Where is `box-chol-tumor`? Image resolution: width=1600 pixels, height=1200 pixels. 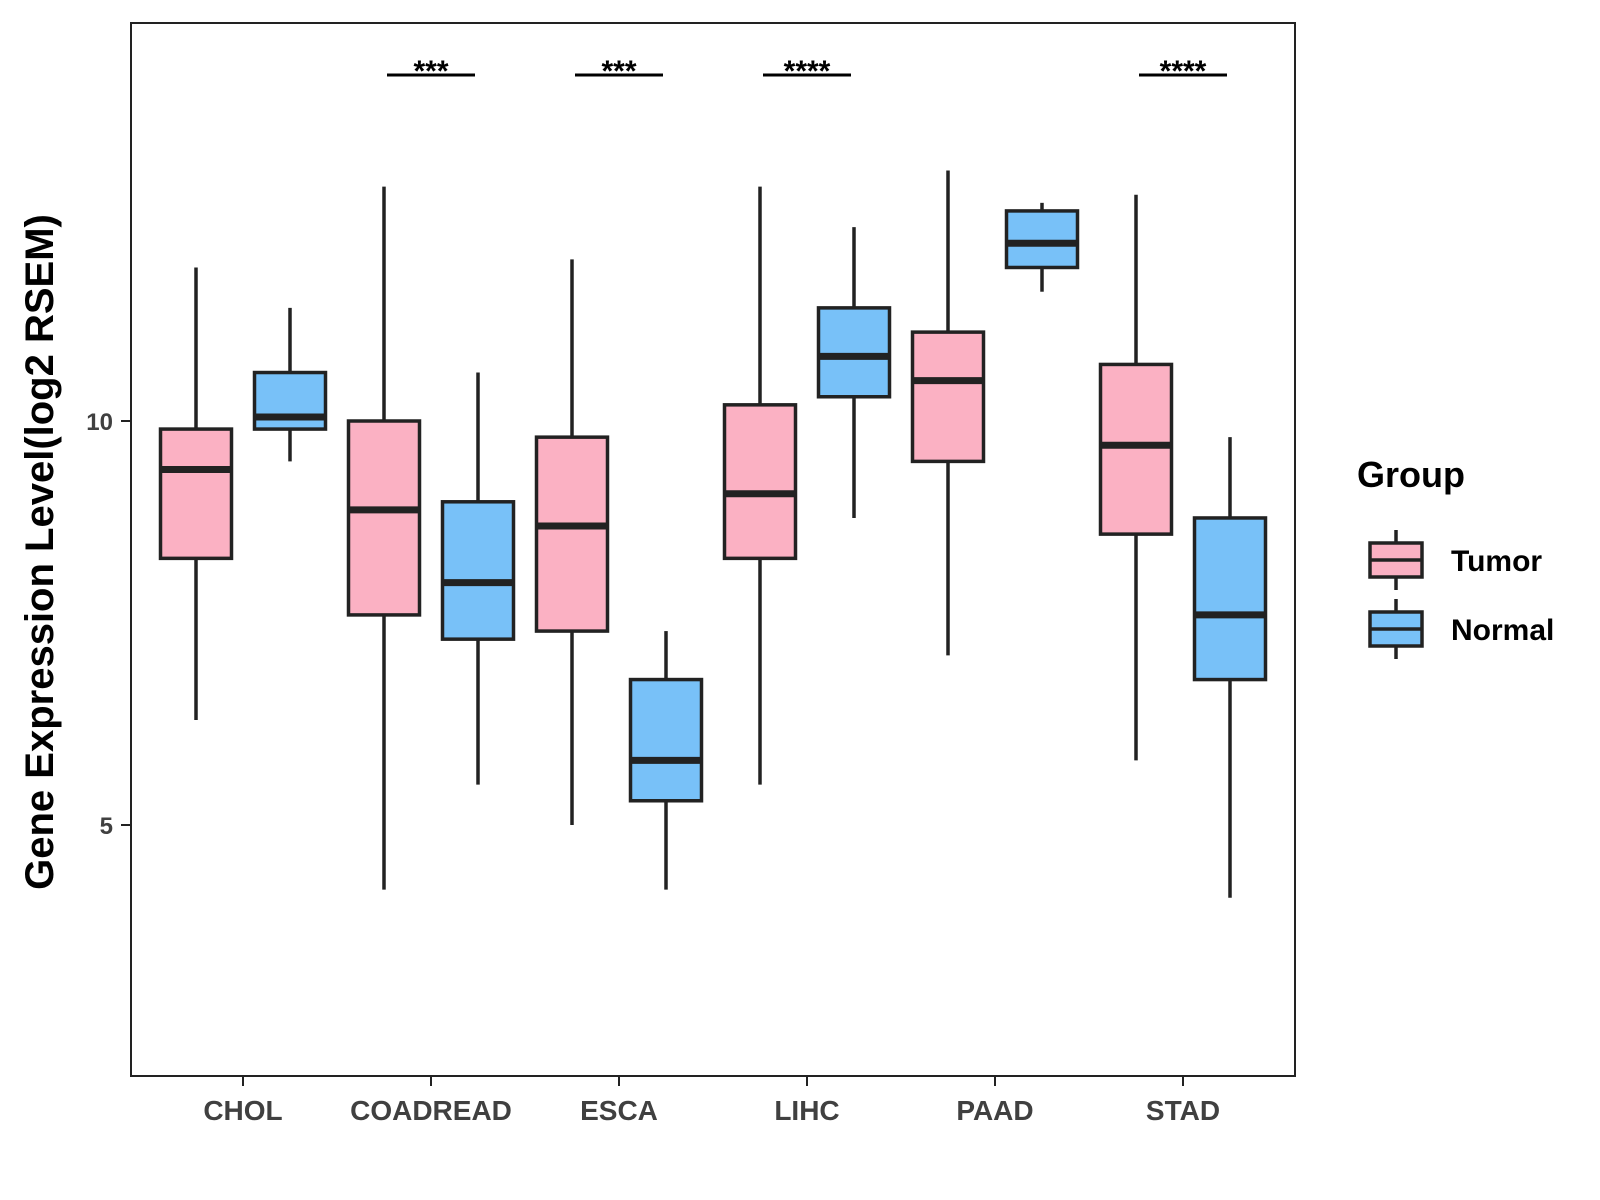
box-chol-tumor is located at coordinates (196, 493).